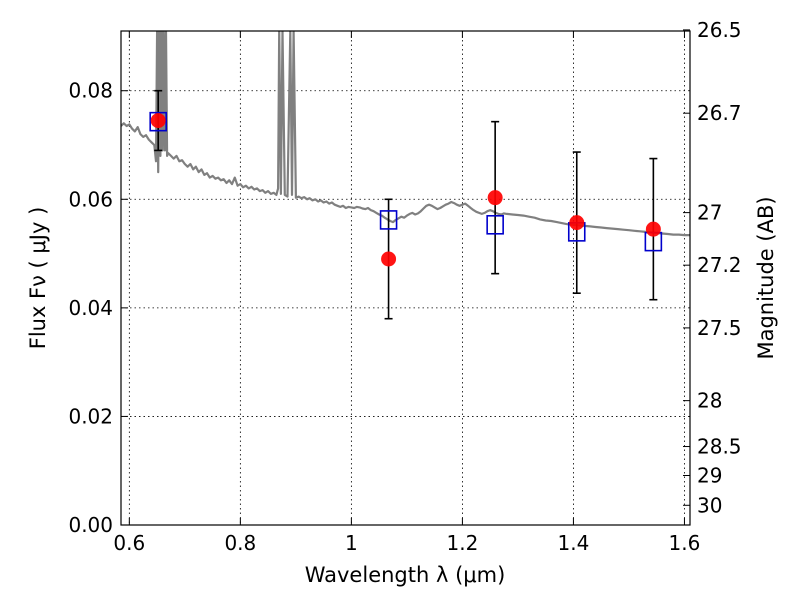 The width and height of the screenshot is (800, 600). I want to click on y2-tick-label: 28, so click(709, 401).